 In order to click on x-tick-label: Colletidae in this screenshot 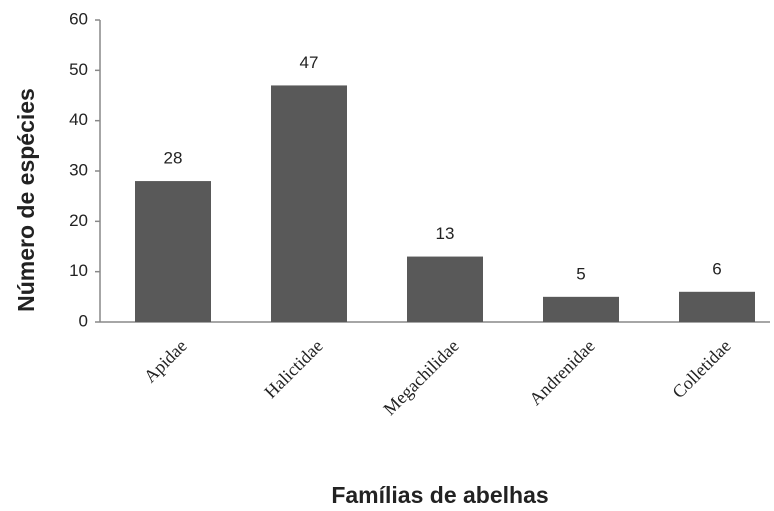, I will do `click(701, 369)`.